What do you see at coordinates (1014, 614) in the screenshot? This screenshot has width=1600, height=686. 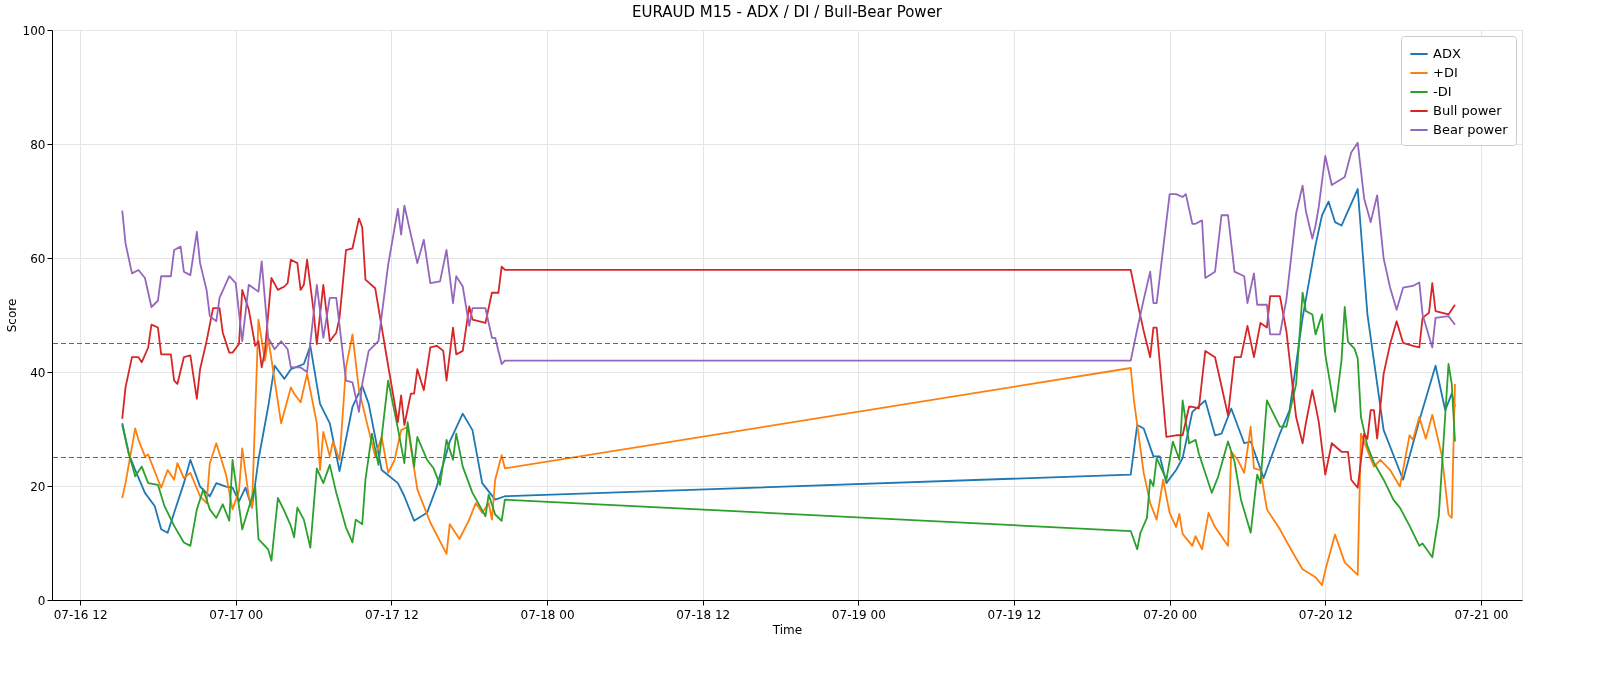 I see `x-tick-label: 07-19 12` at bounding box center [1014, 614].